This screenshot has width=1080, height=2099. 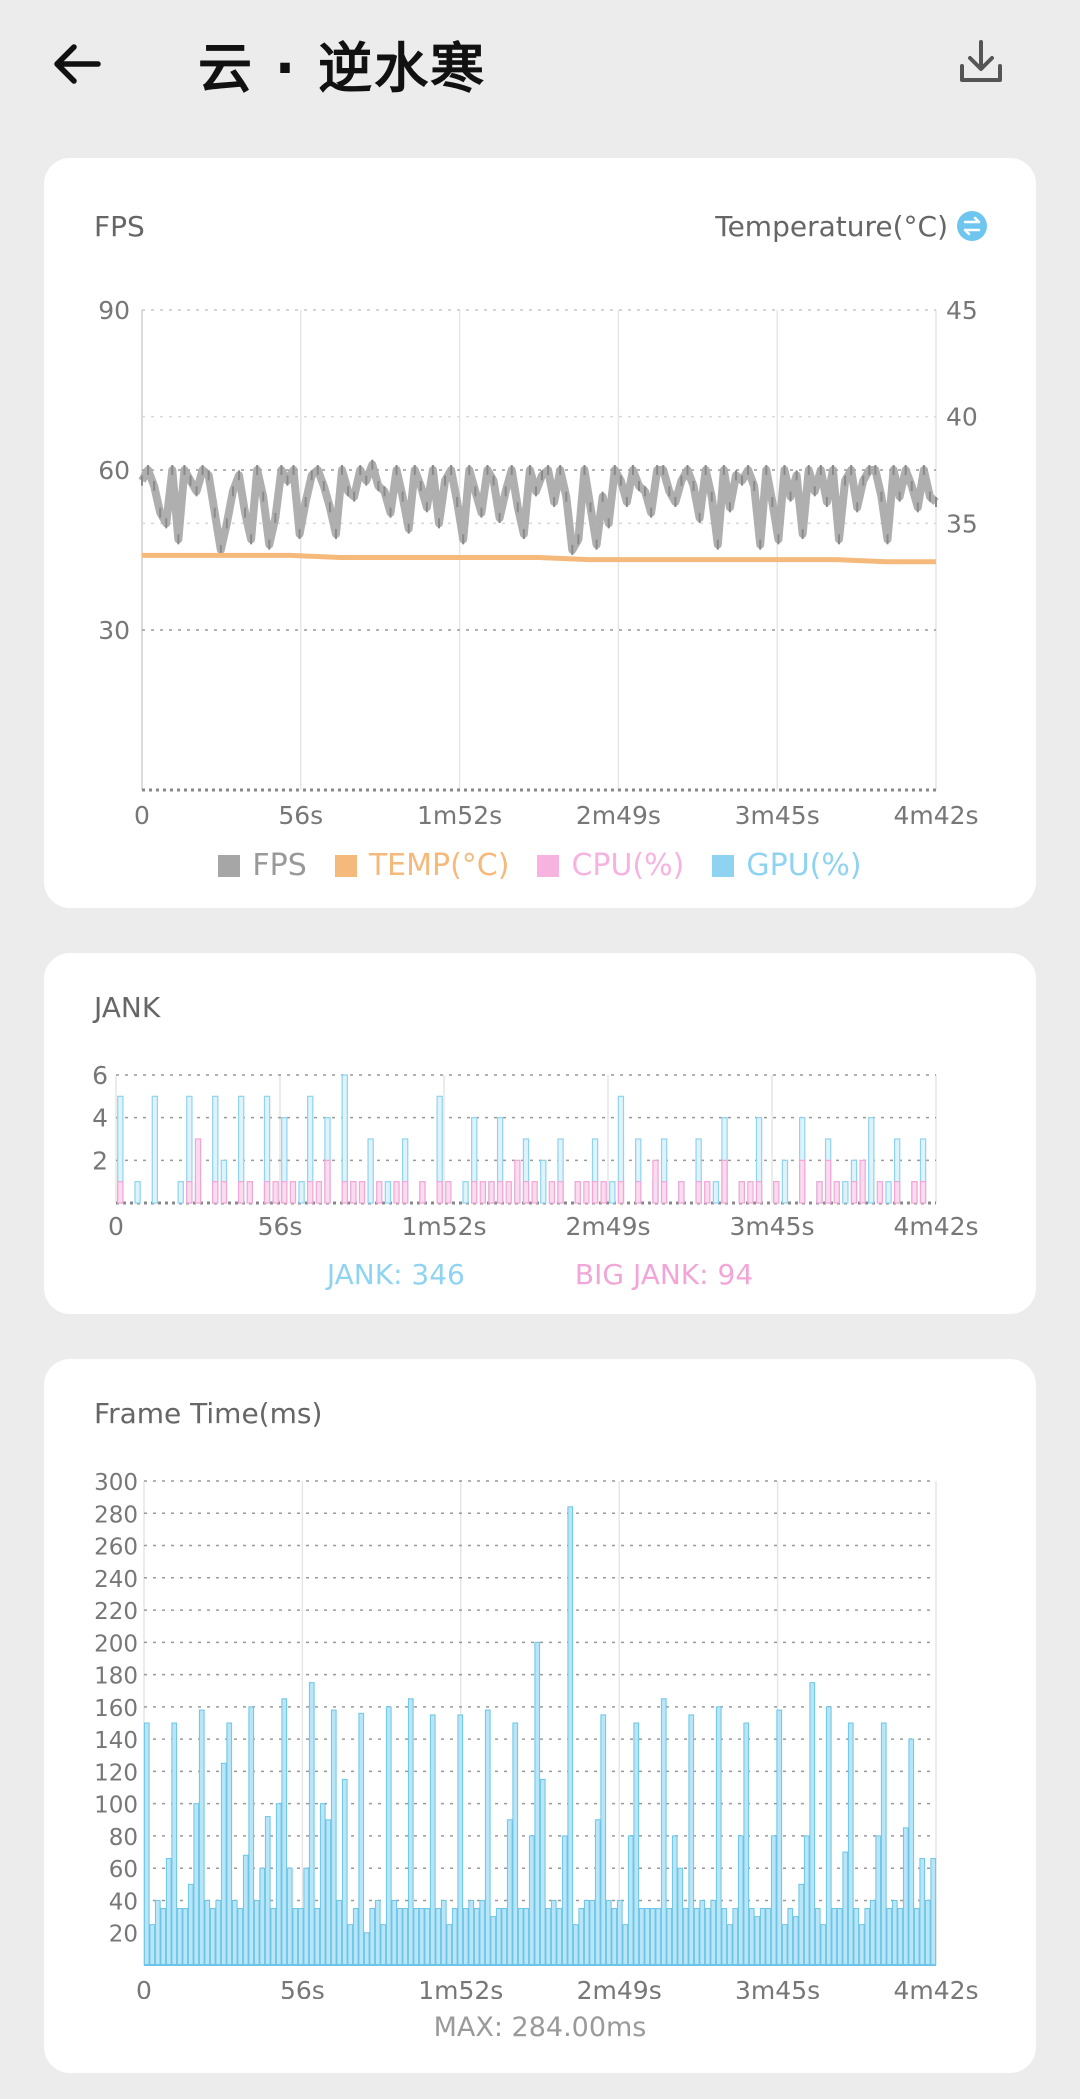 What do you see at coordinates (114, 630) in the screenshot?
I see `fps-y-tick-label: 30` at bounding box center [114, 630].